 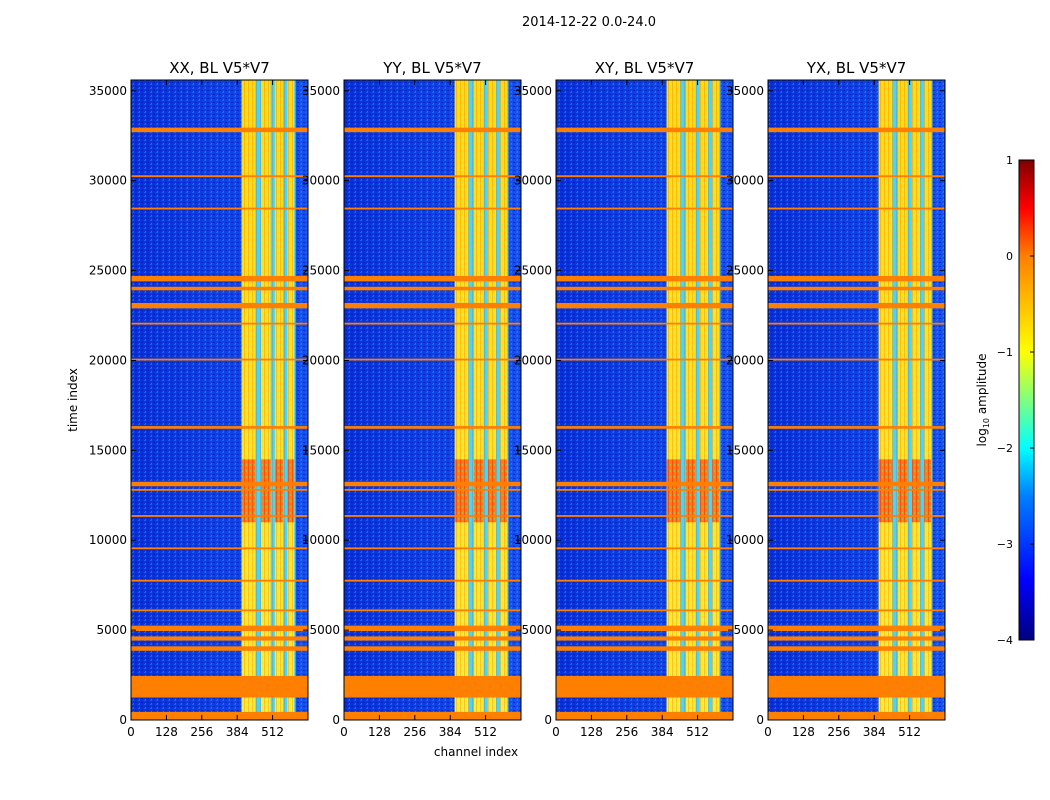 I want to click on colorbar-label-prefix: log, so click(x=982, y=437).